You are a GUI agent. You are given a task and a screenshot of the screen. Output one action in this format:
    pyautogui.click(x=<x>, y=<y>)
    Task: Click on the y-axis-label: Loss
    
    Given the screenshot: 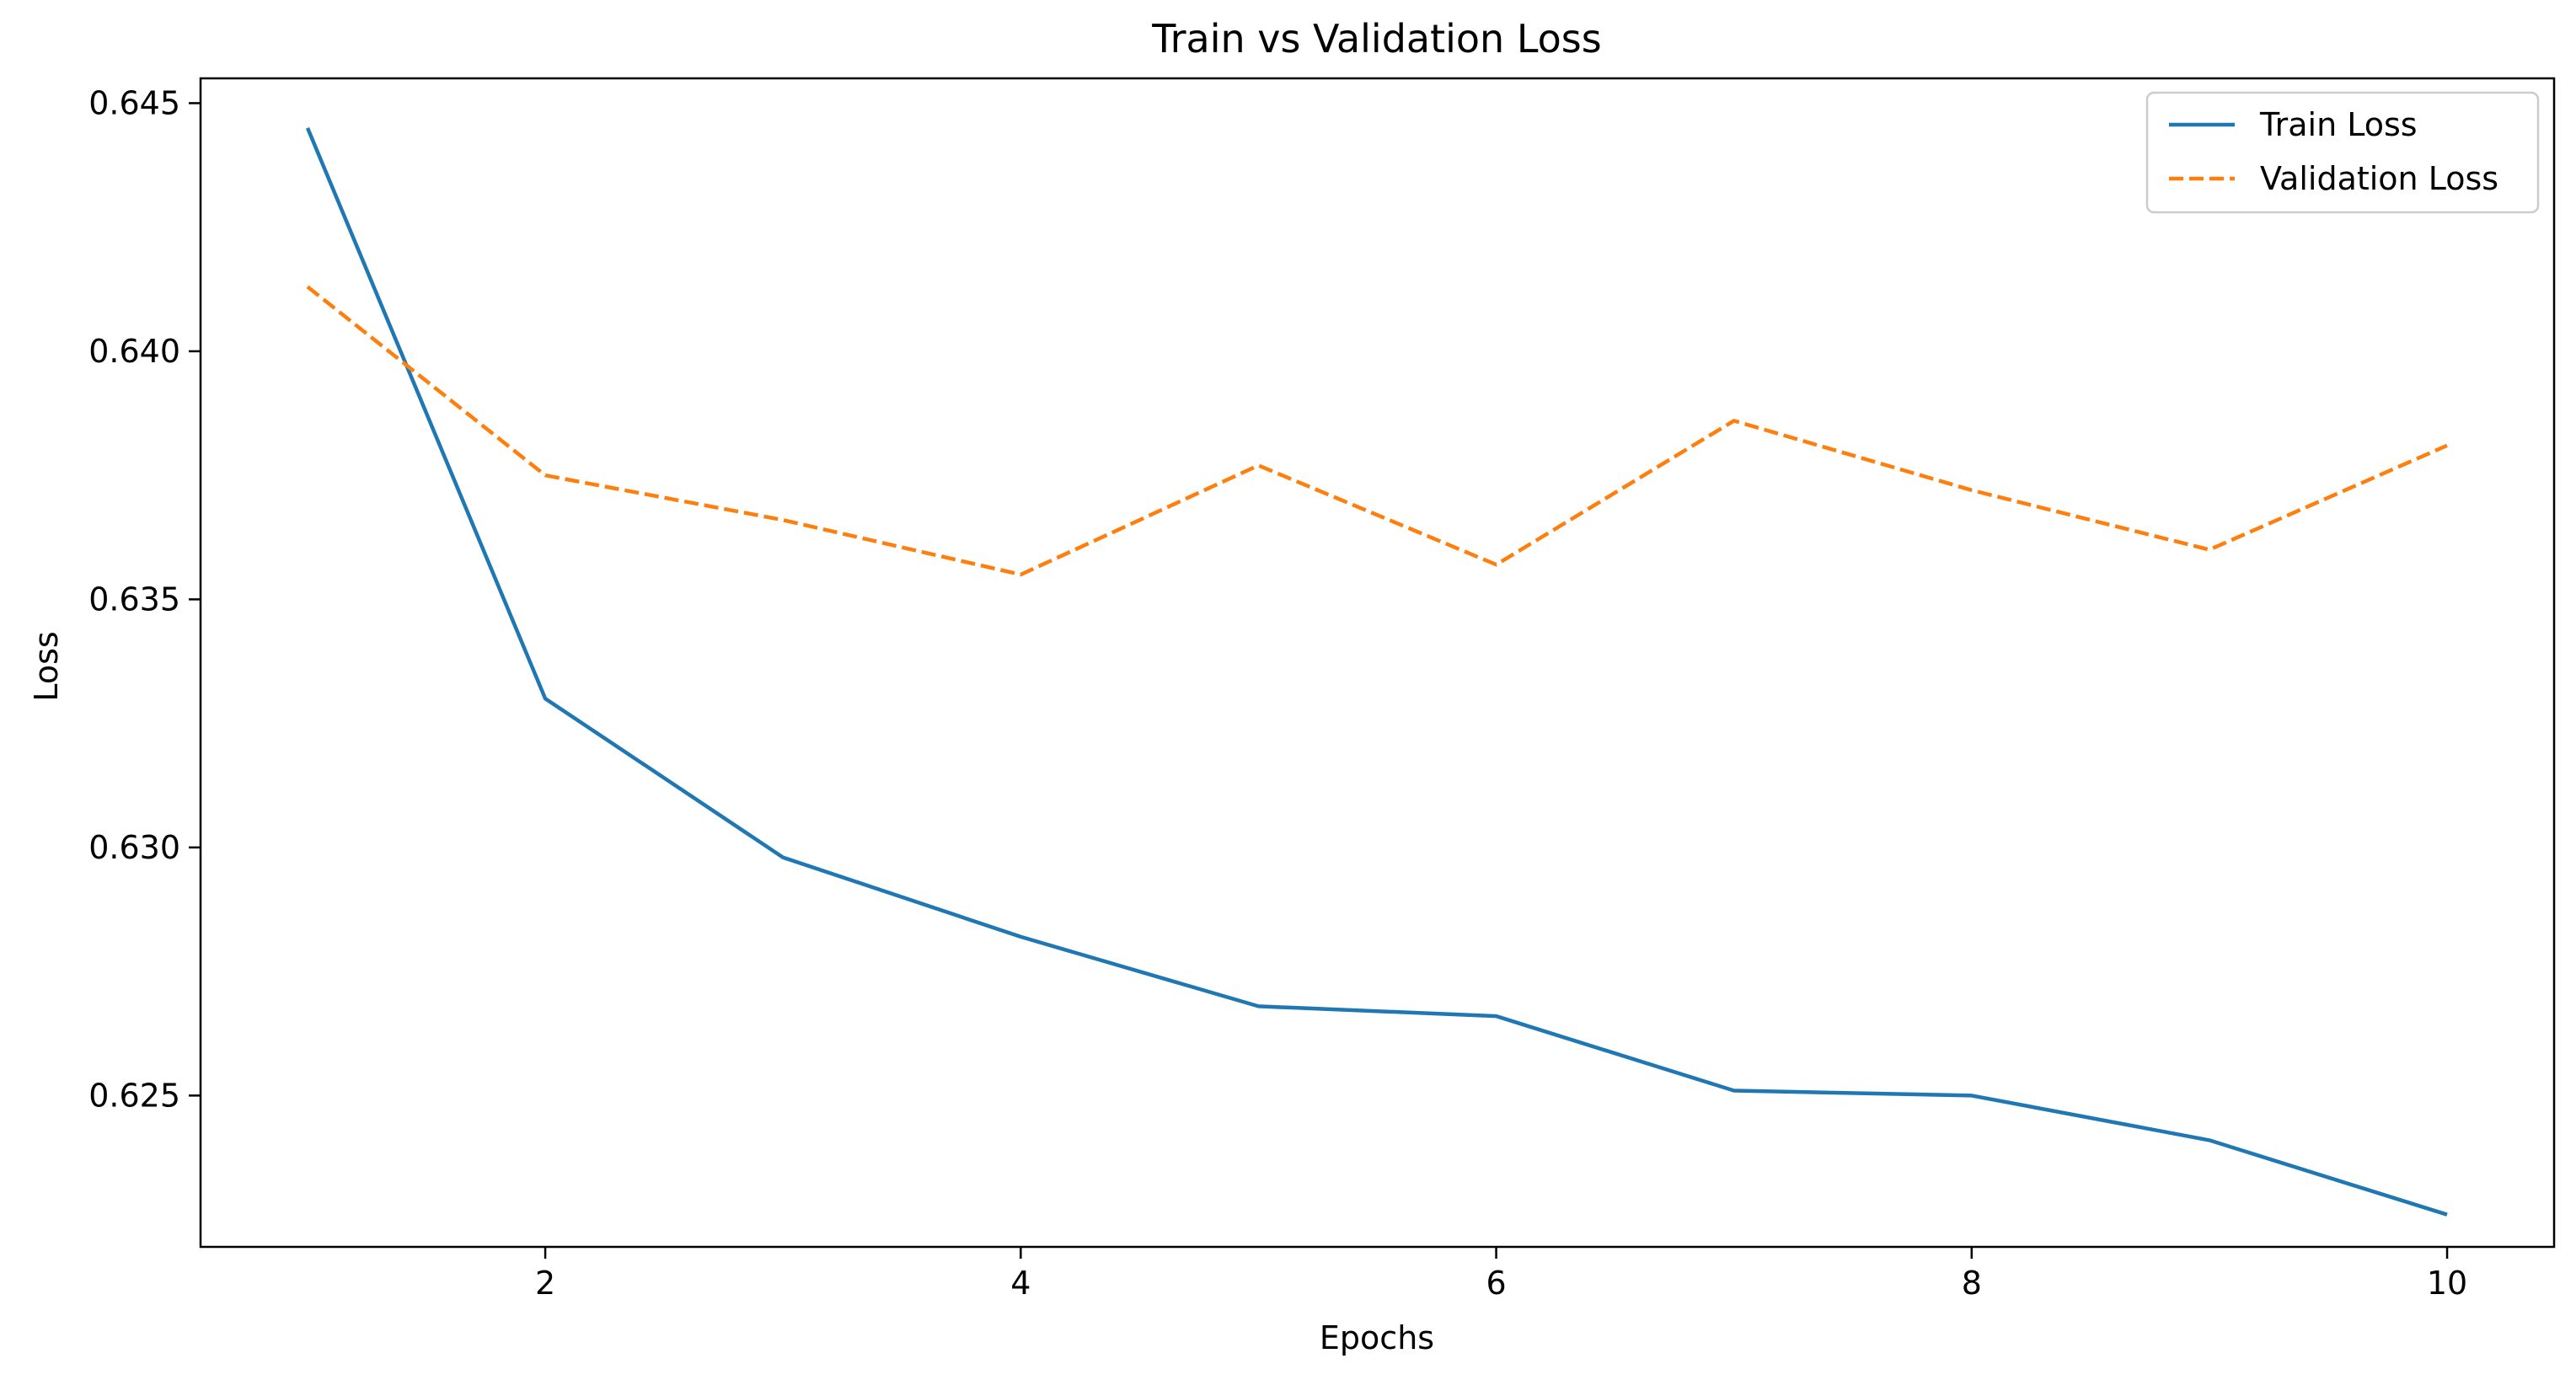 What is the action you would take?
    pyautogui.click(x=47, y=666)
    